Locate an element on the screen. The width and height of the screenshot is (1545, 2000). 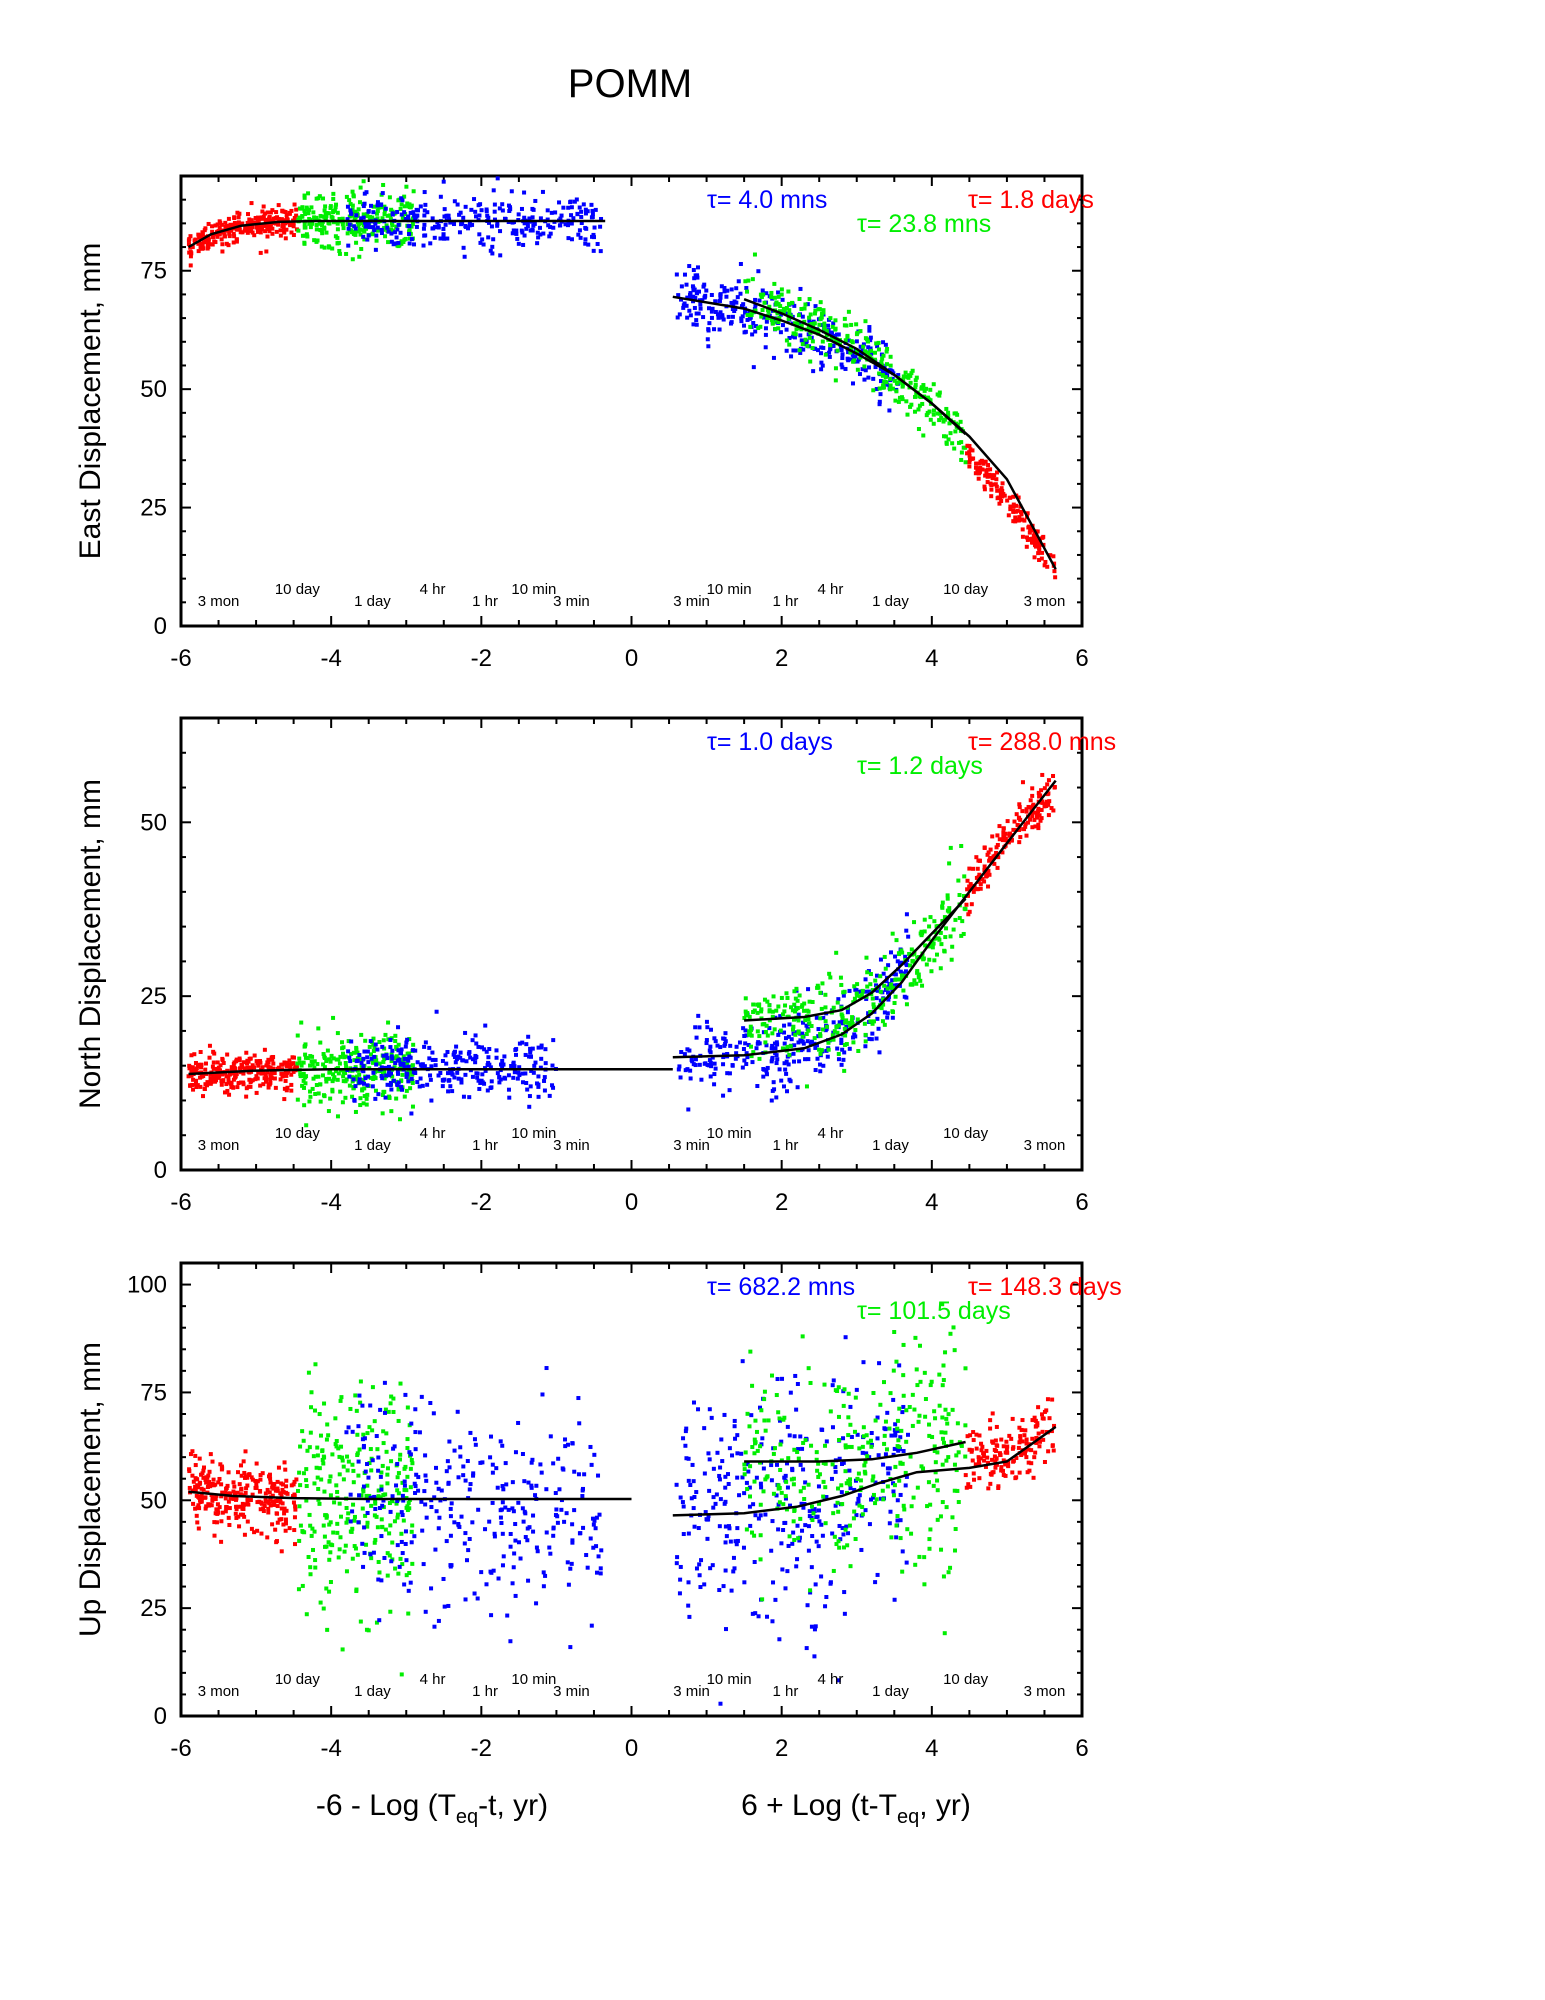
time-label-before: 10 min is located at coordinates (533, 589).